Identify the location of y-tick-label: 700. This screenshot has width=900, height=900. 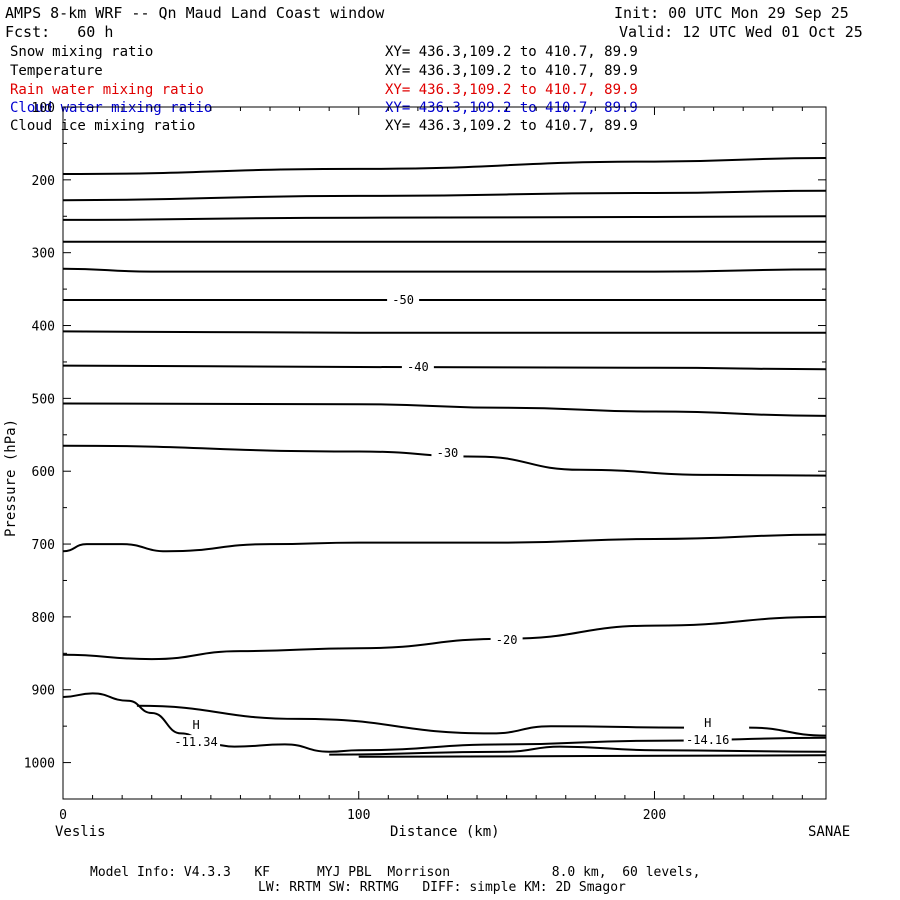
(43, 545).